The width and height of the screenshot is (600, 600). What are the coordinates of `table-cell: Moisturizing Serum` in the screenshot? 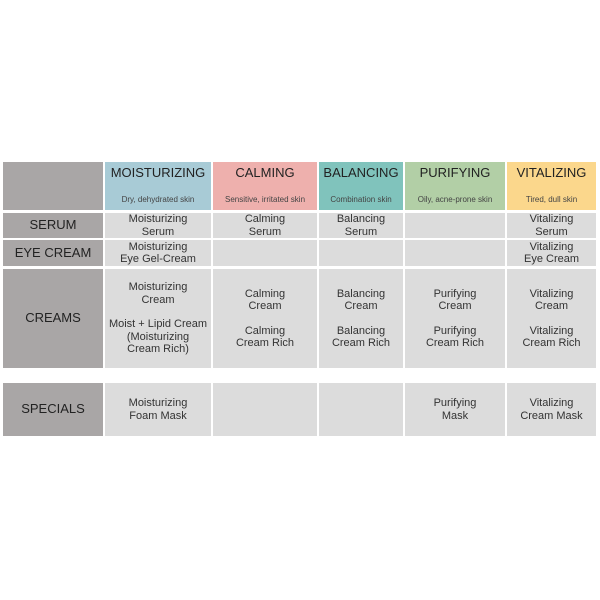 It's located at (158, 225).